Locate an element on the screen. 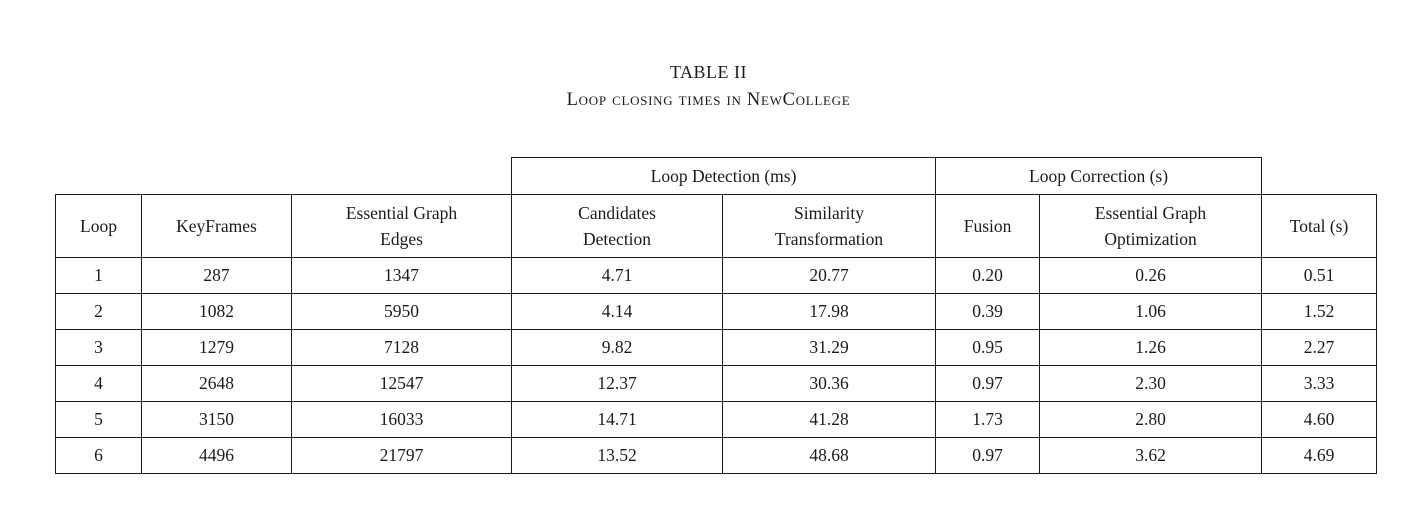 This screenshot has width=1417, height=522. column-header-similarity-transformation: Similarity Transformation is located at coordinates (829, 226).